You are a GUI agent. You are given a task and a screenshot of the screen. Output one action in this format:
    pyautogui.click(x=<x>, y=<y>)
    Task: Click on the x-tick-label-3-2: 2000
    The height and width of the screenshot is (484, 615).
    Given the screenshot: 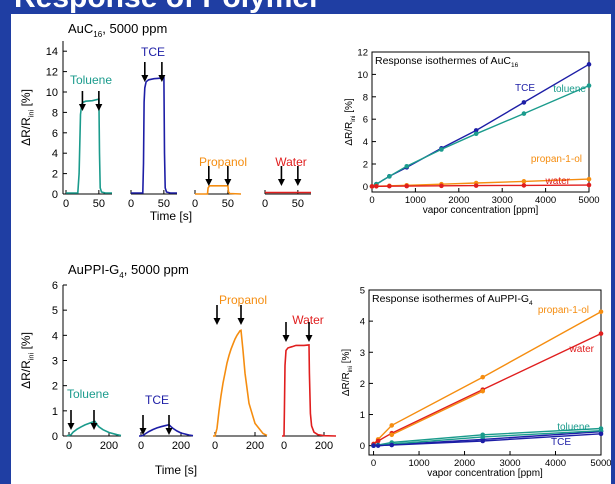 What is the action you would take?
    pyautogui.click(x=464, y=463)
    